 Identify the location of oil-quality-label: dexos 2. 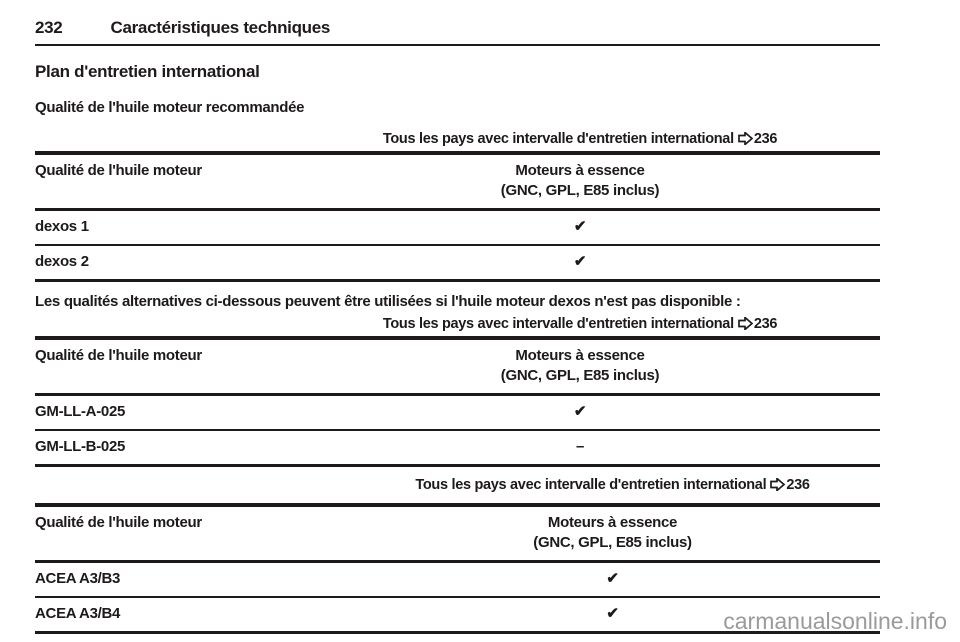
(62, 261).